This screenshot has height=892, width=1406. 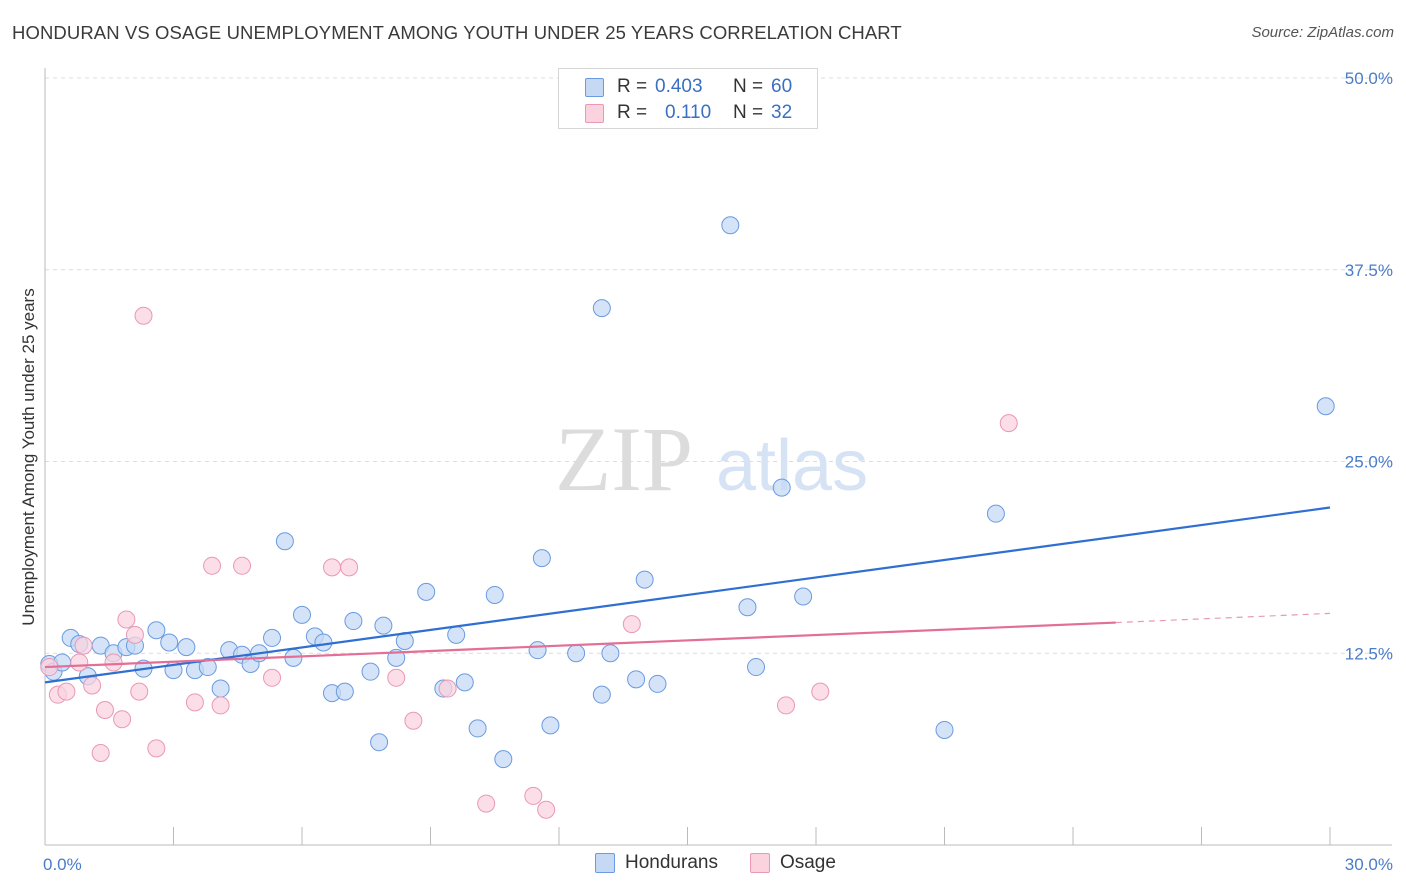 I want to click on y-tick-label: 25.0%, so click(x=1369, y=462).